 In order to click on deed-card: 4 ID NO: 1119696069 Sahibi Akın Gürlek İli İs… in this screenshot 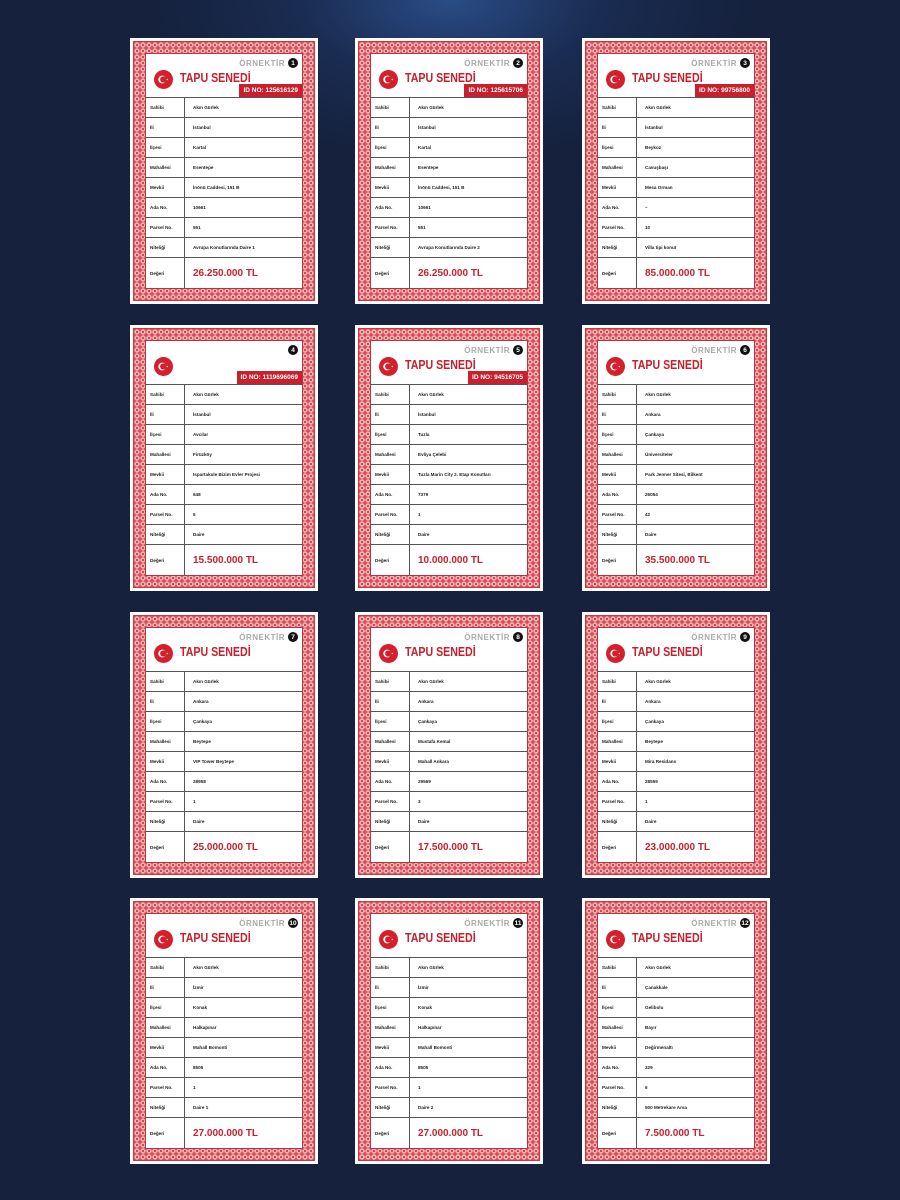, I will do `click(224, 458)`.